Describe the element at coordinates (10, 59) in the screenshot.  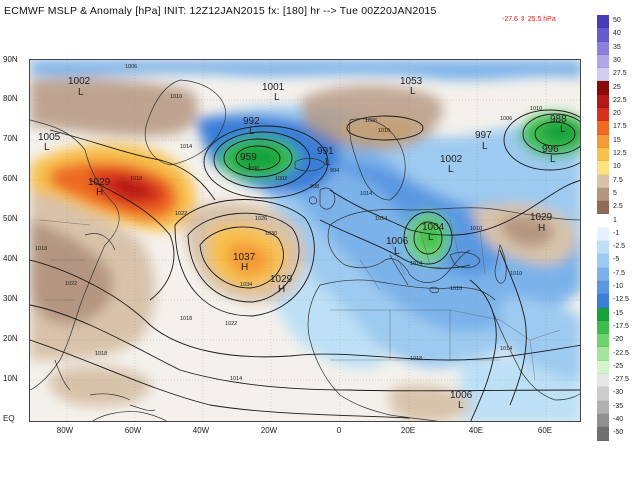
I see `lat-label-90n: 90N` at that location.